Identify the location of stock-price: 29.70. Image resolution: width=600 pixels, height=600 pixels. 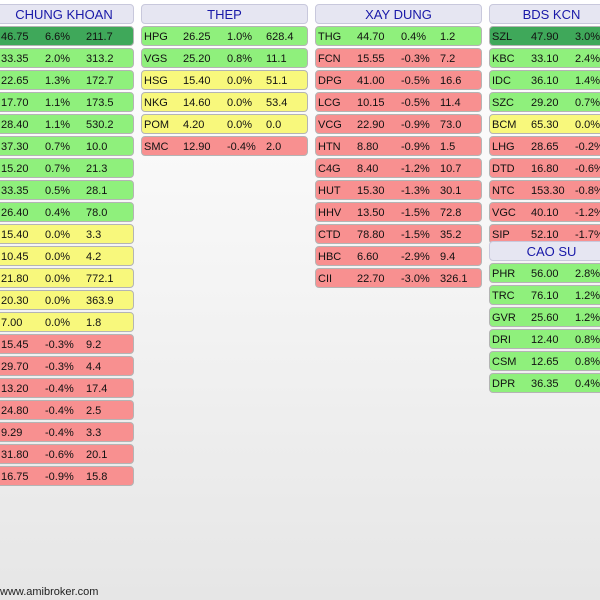
(15, 367).